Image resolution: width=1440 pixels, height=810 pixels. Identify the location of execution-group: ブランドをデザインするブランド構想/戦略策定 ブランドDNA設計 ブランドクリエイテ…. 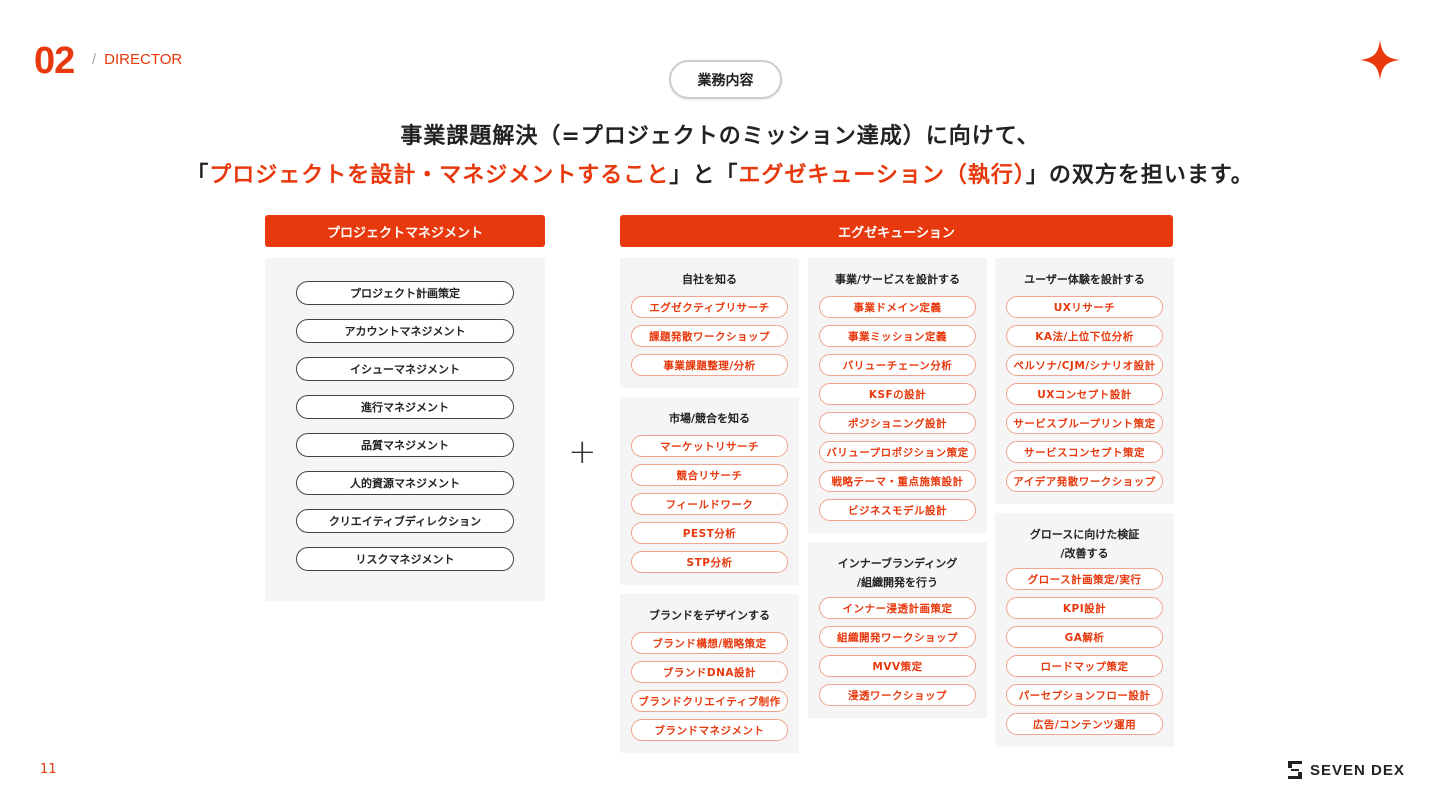
(709, 673).